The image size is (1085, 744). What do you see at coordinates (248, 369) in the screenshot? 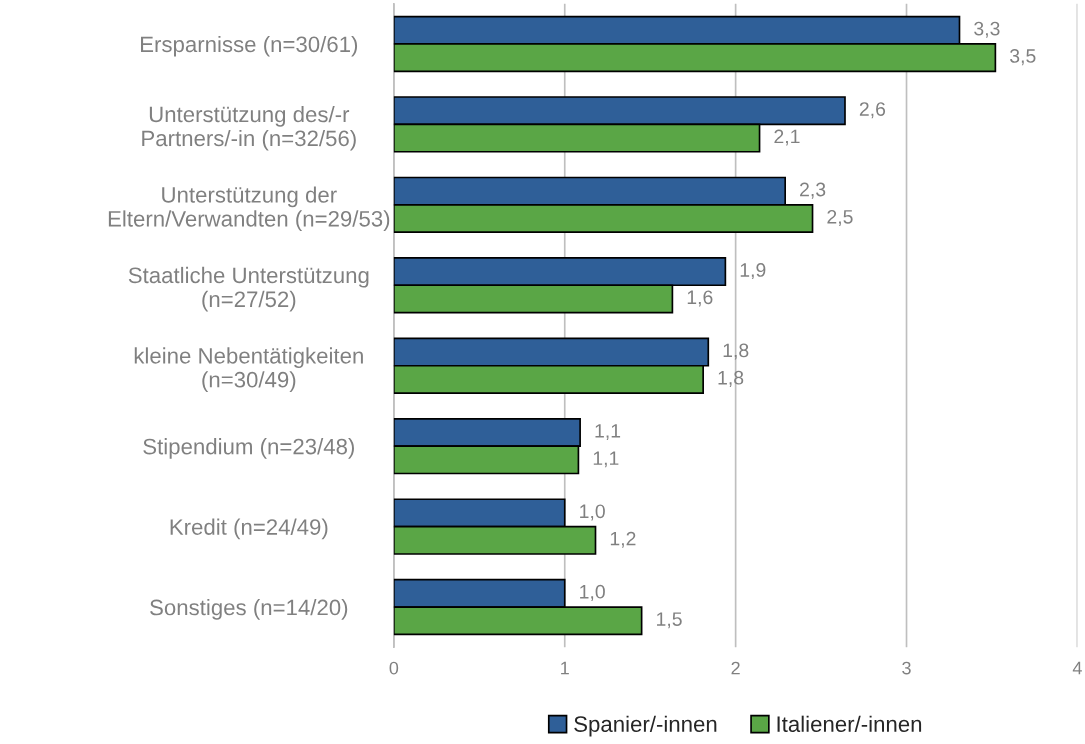
I see `y-tick-label: kleine Nebentätigkeiten (n=30/49)` at bounding box center [248, 369].